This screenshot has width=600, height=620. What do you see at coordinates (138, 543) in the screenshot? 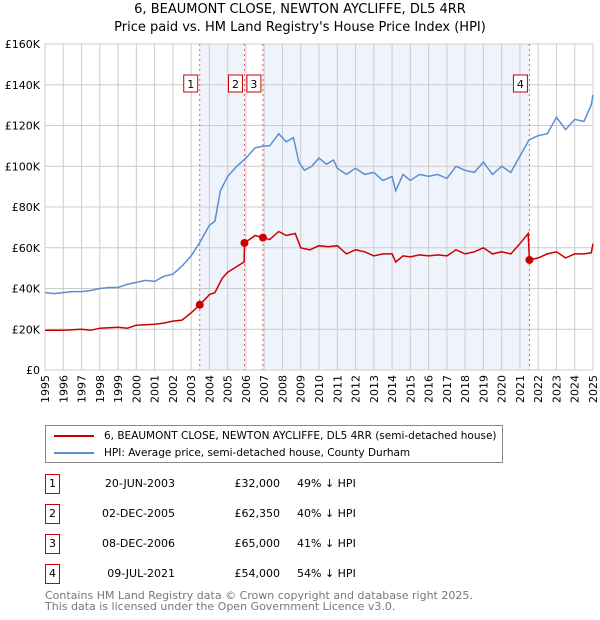
I see `transaction-date: 08-DEC-2006` at bounding box center [138, 543].